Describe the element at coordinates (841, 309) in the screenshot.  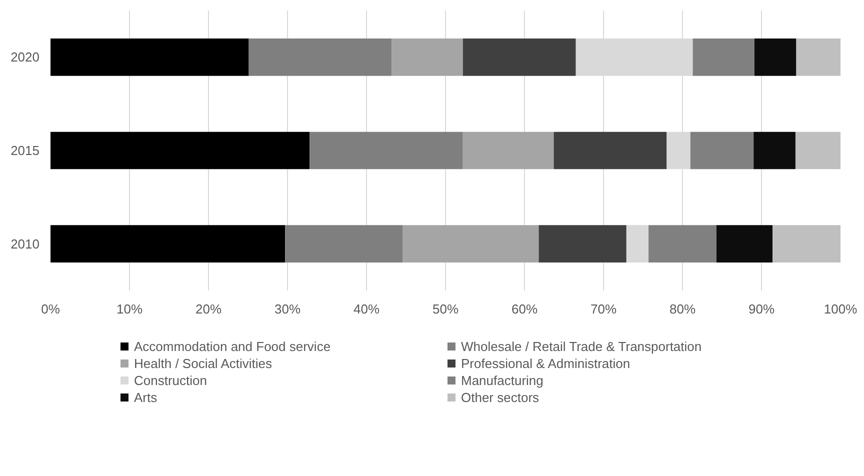
I see `x-tick-label: 100%` at that location.